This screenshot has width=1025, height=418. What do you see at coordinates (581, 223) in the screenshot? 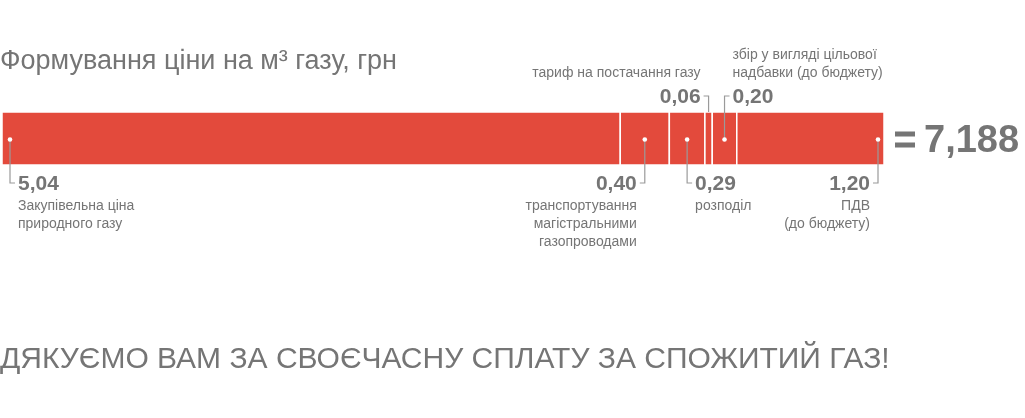
I see `text: транспортування магістральними газопроводами` at bounding box center [581, 223].